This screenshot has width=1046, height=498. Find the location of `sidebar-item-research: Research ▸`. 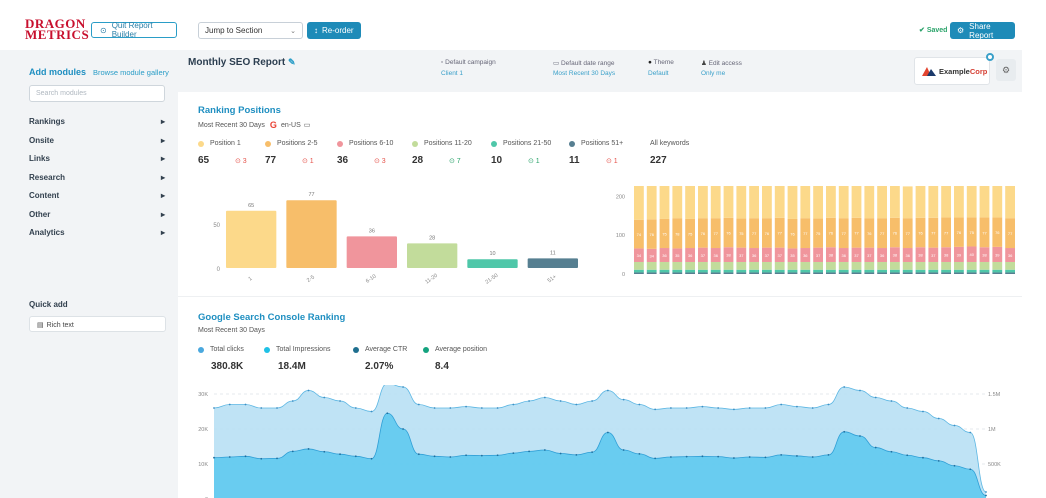

sidebar-item-research: Research ▸ is located at coordinates (97, 177).